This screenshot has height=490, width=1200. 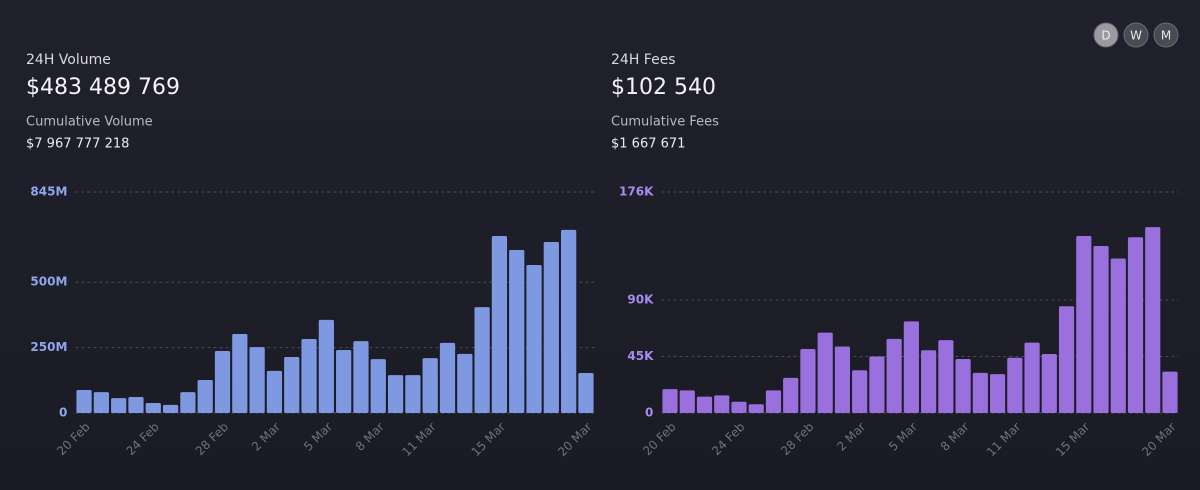 I want to click on metric-subvalue: $1 667 671, so click(x=648, y=144).